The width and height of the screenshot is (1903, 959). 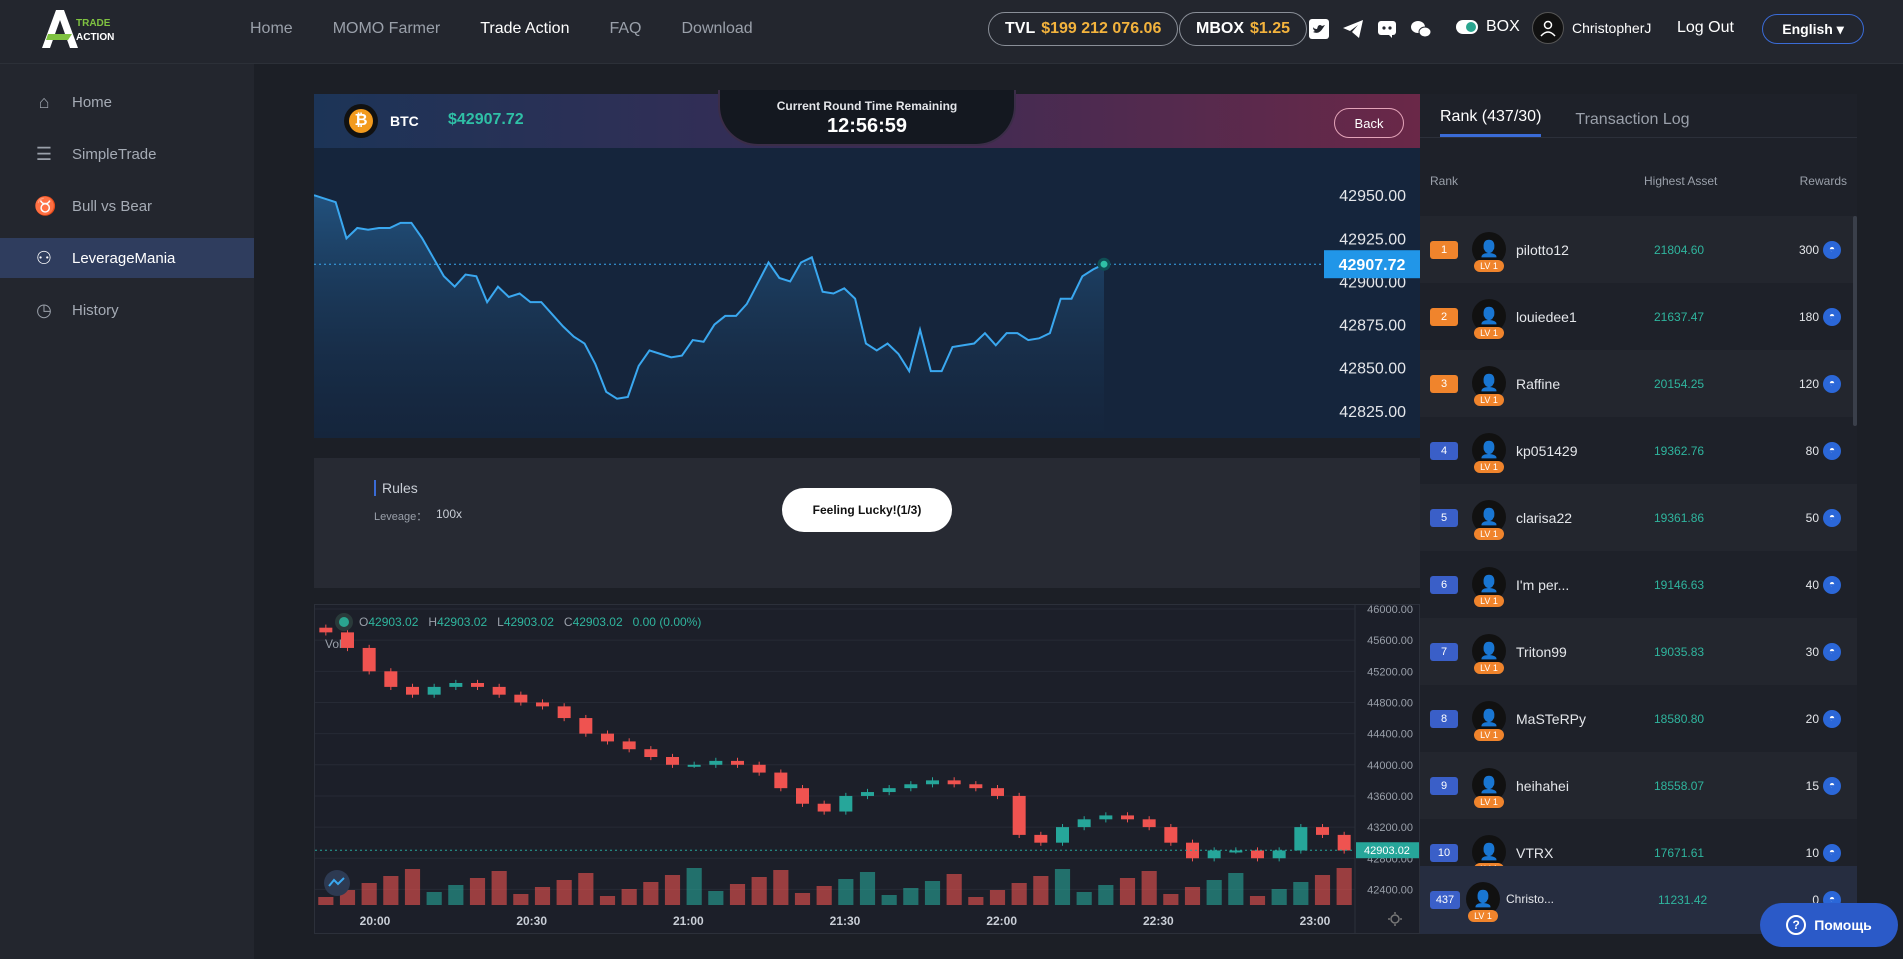 I want to click on rules-panel: Rules Leveage： 100x Feeling Lucky!(1/3), so click(x=867, y=523).